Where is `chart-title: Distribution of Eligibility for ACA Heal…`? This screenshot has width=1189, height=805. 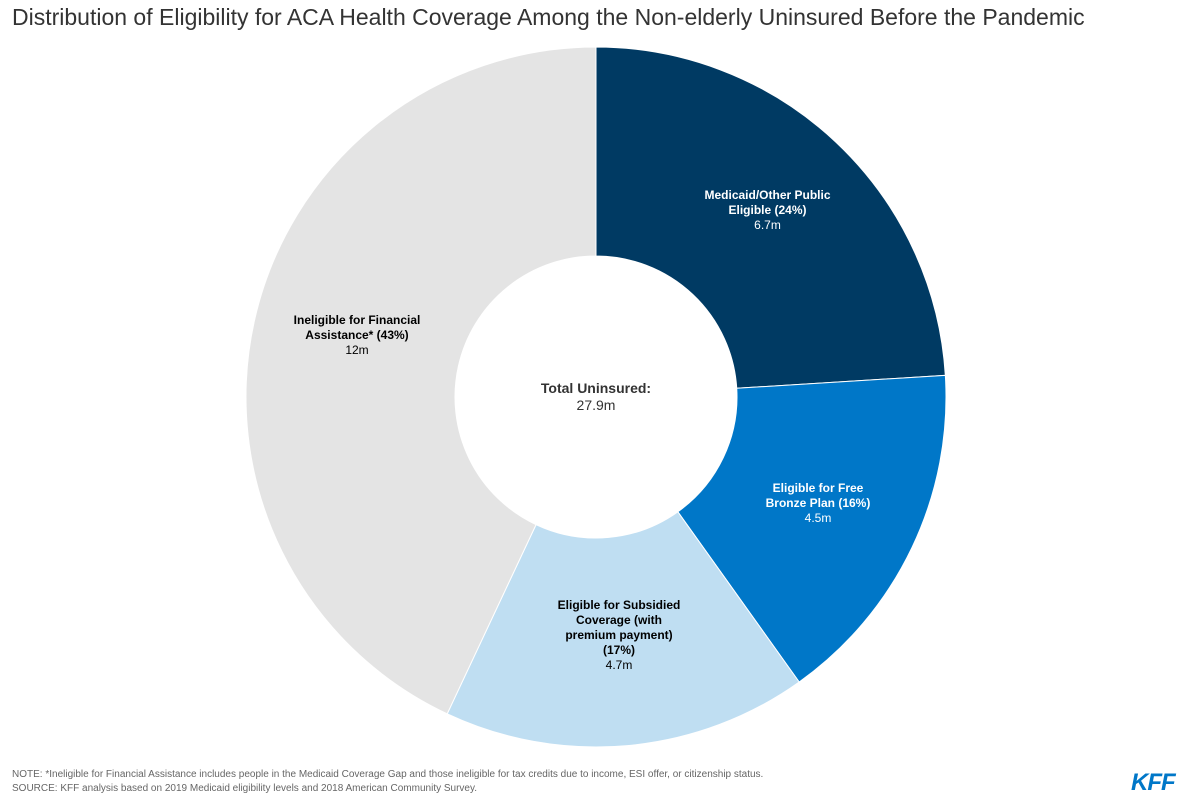 chart-title: Distribution of Eligibility for ACA Heal… is located at coordinates (548, 17).